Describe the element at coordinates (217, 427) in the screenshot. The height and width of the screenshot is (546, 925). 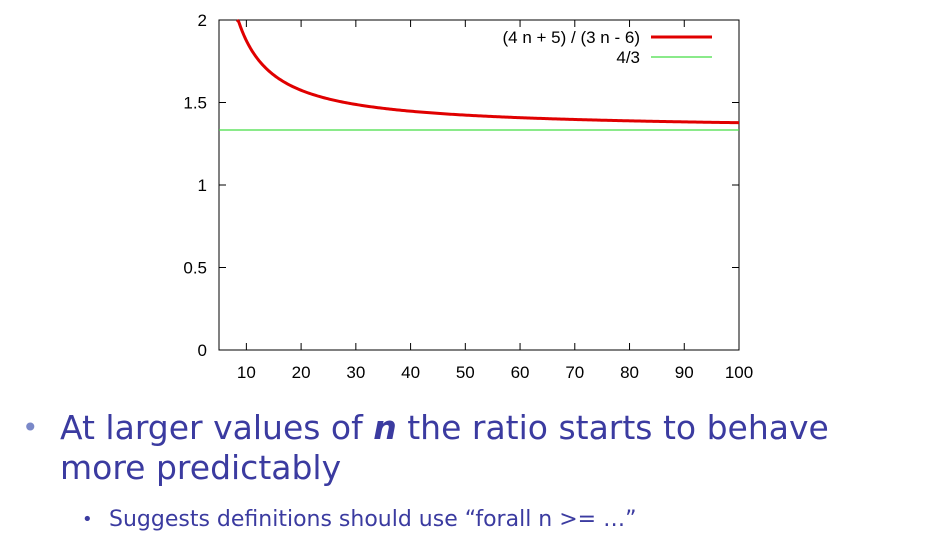
I see `bullet-text-pre: At larger values of` at that location.